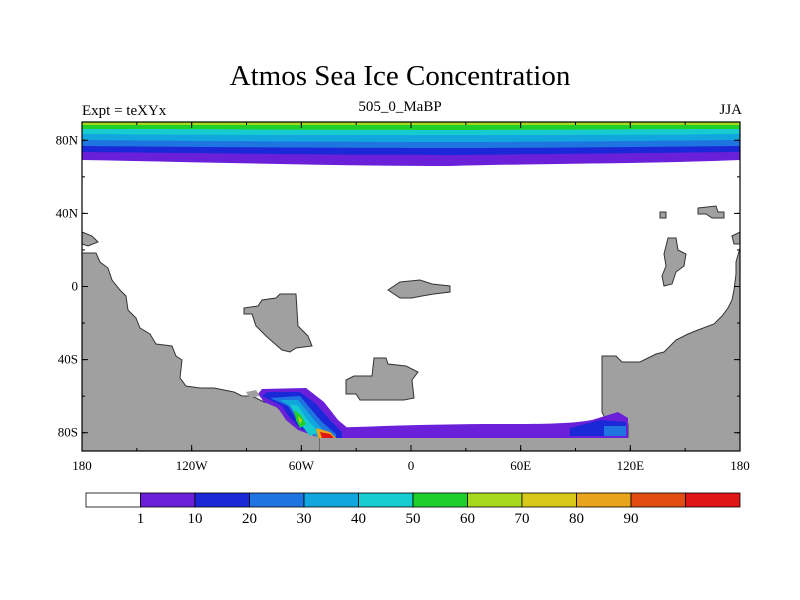 Image resolution: width=800 pixels, height=600 pixels. Describe the element at coordinates (68, 359) in the screenshot. I see `lat-tick-label: 40S` at that location.